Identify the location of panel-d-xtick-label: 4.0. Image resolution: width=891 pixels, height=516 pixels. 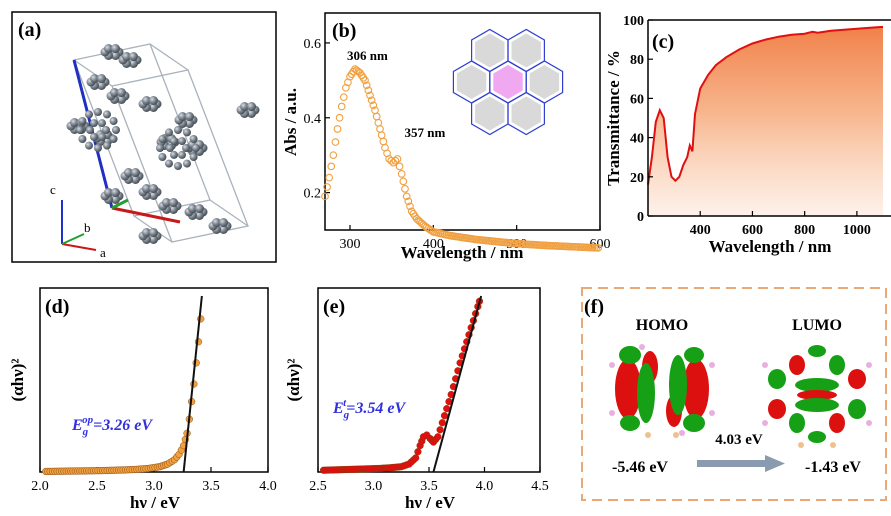
(268, 486).